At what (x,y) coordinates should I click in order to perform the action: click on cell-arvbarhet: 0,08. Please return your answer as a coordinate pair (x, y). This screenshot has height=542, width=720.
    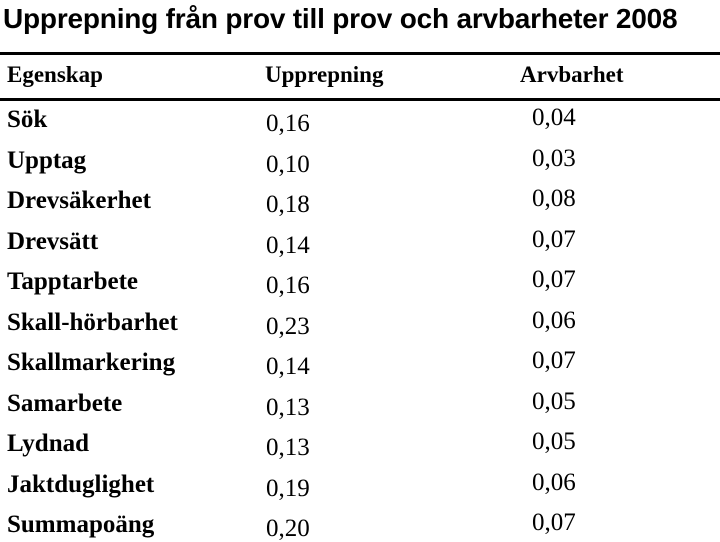
    Looking at the image, I should click on (554, 198).